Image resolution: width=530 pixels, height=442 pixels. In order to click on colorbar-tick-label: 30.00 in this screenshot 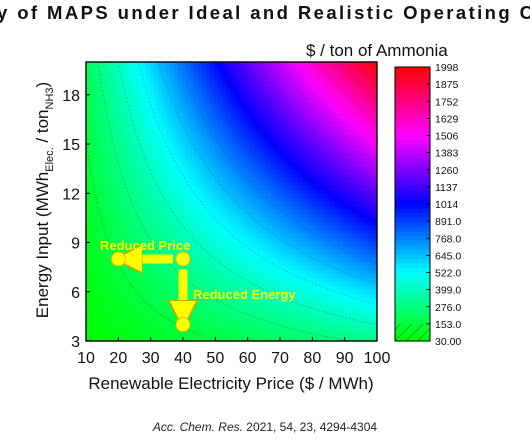, I will do `click(448, 342)`.